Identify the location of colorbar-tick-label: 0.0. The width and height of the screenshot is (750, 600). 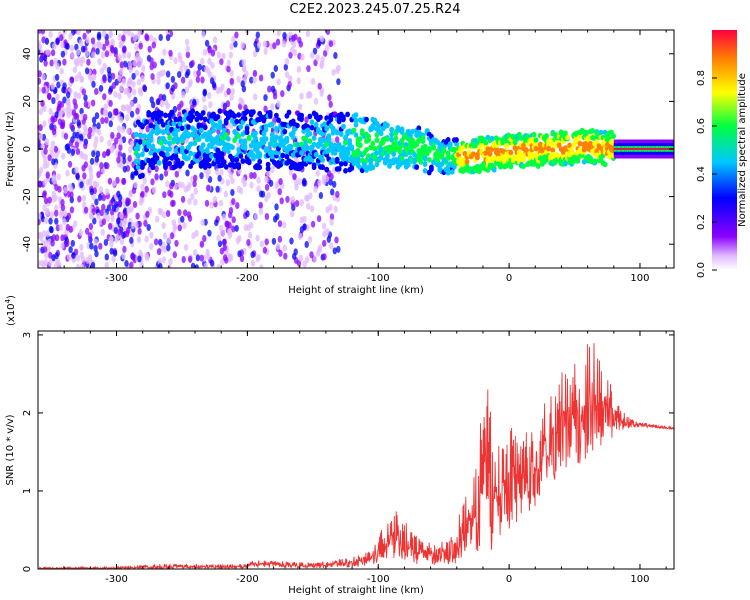
(701, 270).